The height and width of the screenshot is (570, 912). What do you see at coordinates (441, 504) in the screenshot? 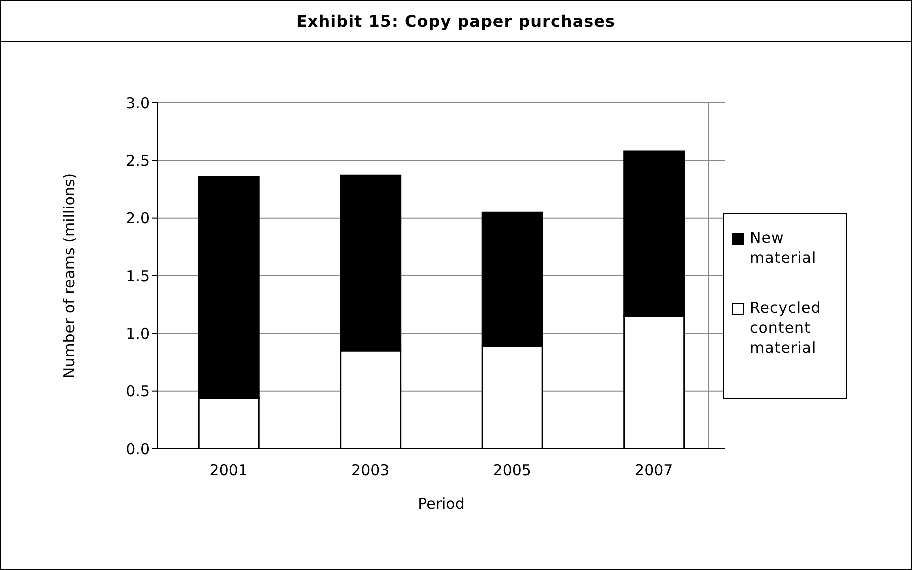
I see `x-axis-title: Period` at bounding box center [441, 504].